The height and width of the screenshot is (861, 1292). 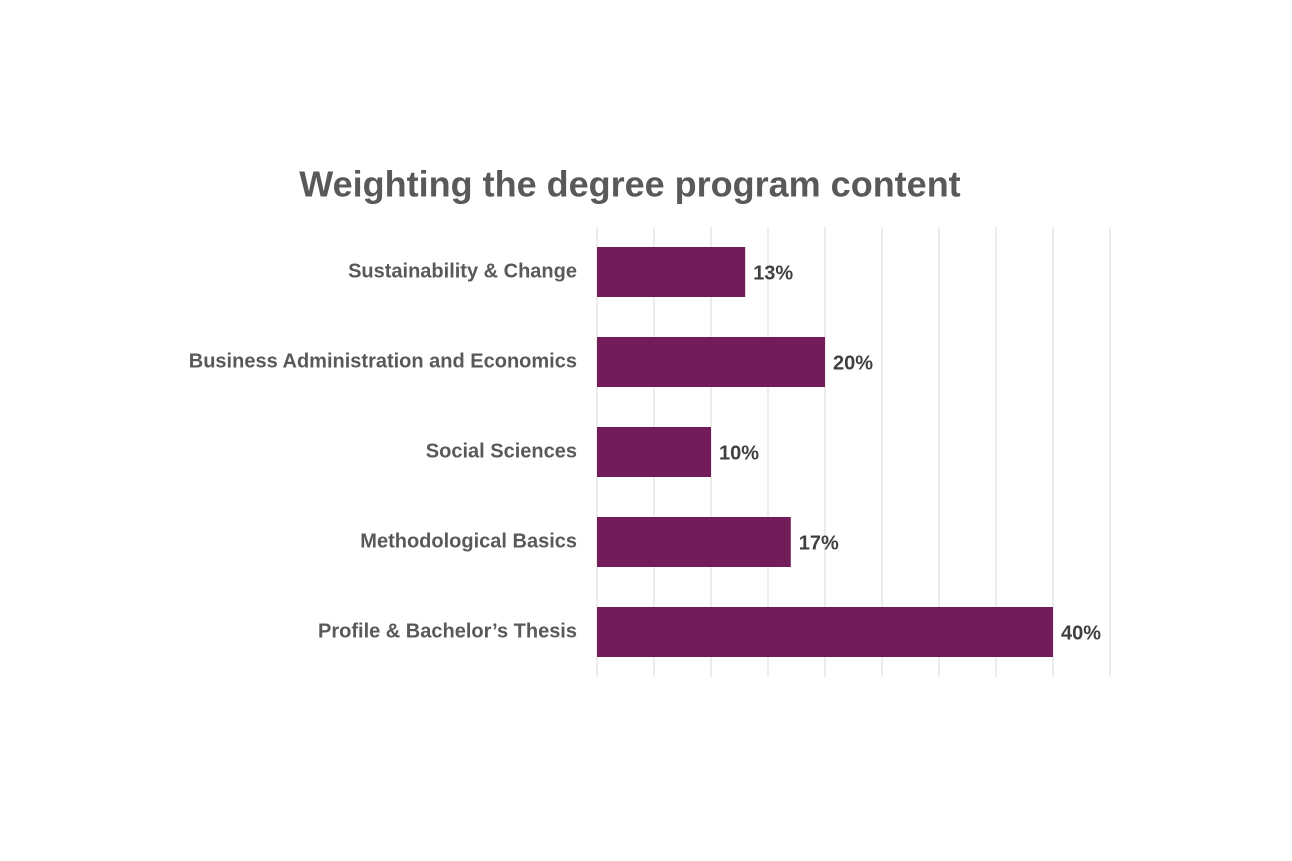 I want to click on y-tick-label: Profile & Bachelor’s Thesis, so click(x=447, y=631).